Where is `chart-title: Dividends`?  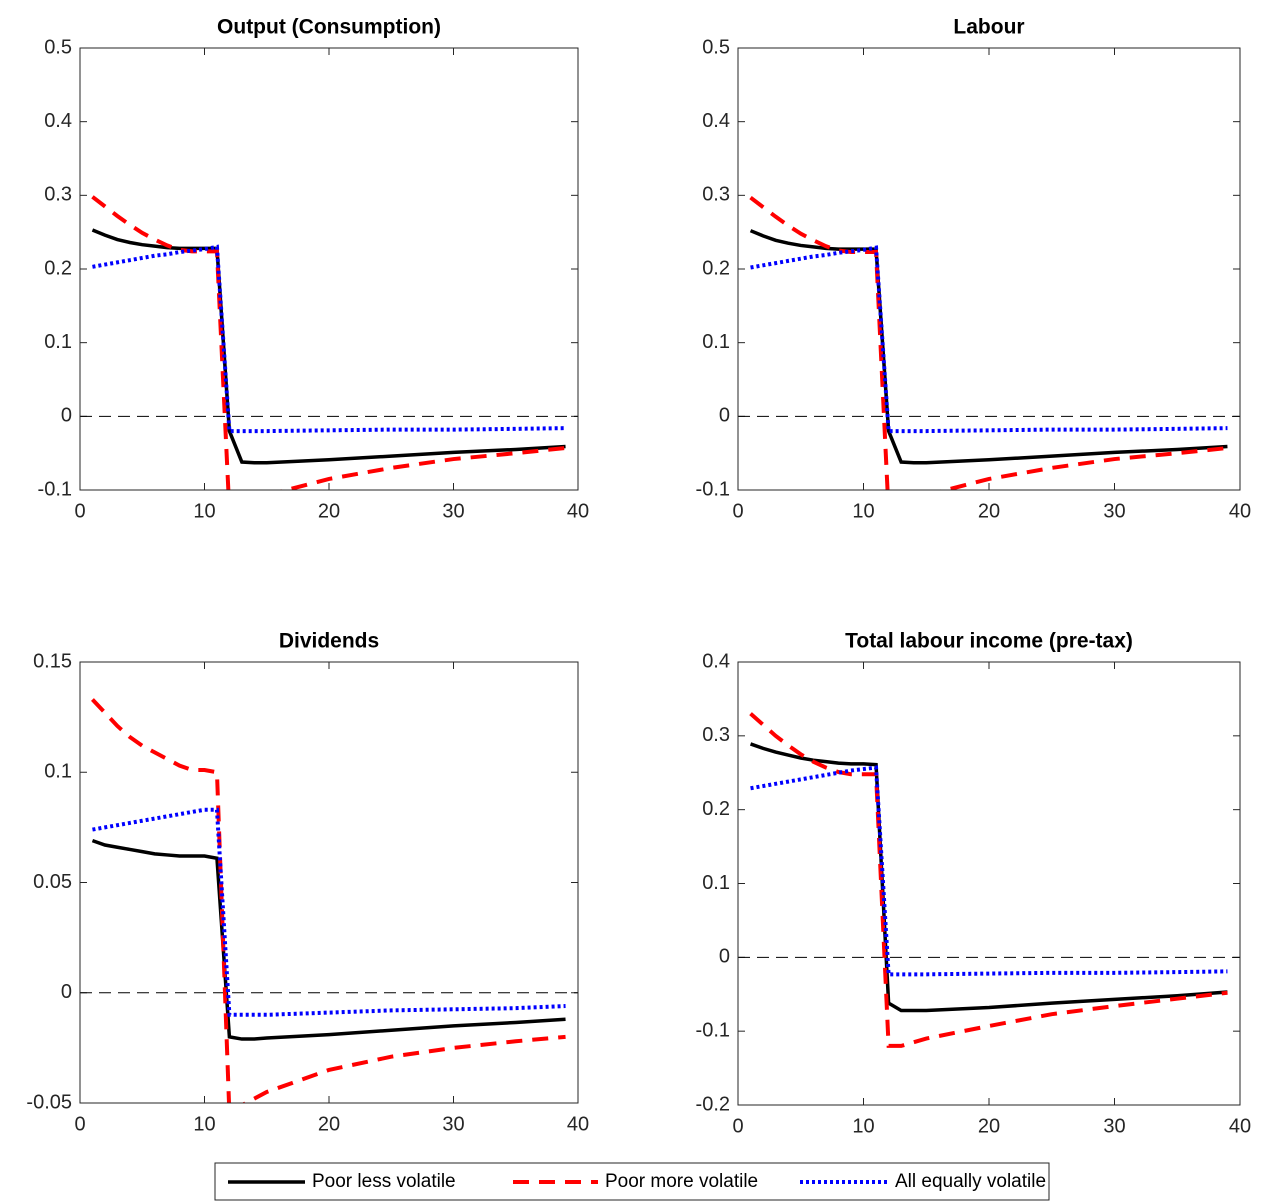 chart-title: Dividends is located at coordinates (329, 641).